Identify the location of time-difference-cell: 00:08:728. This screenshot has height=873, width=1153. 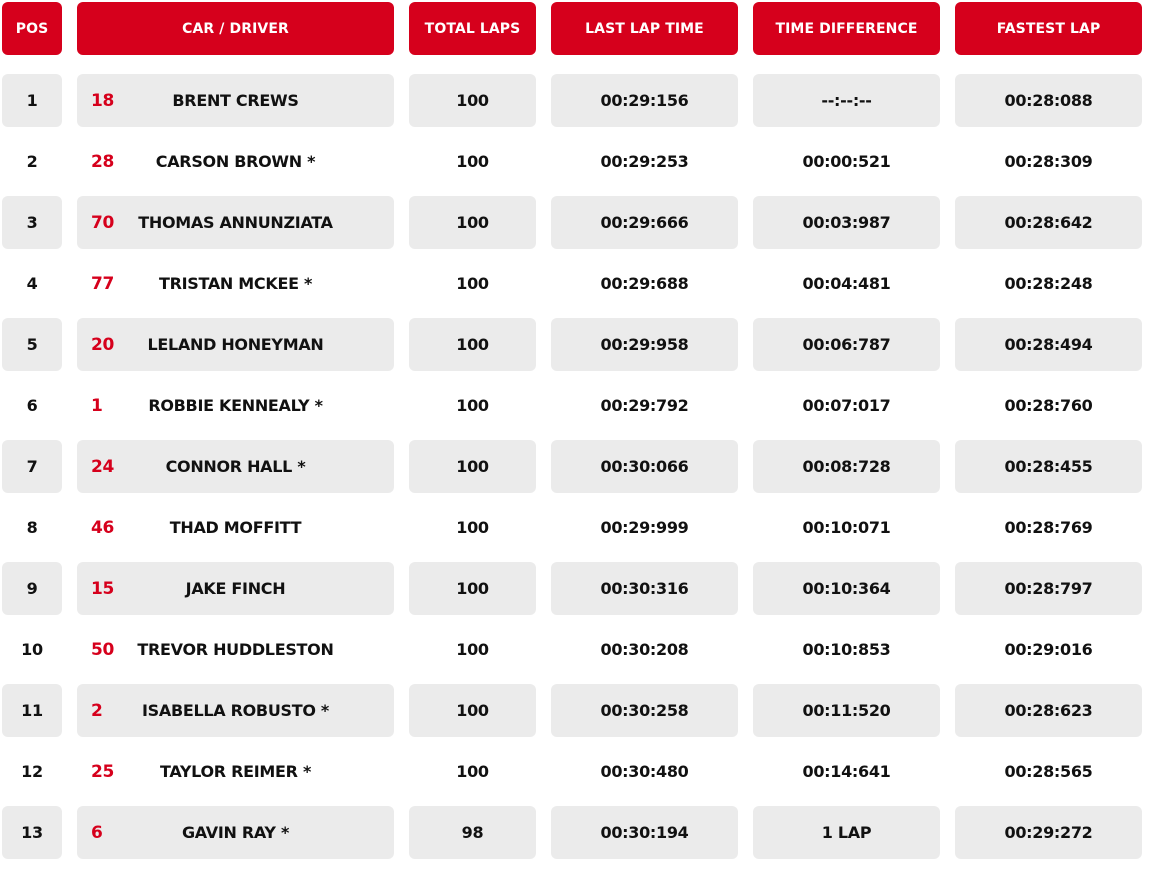
(846, 466).